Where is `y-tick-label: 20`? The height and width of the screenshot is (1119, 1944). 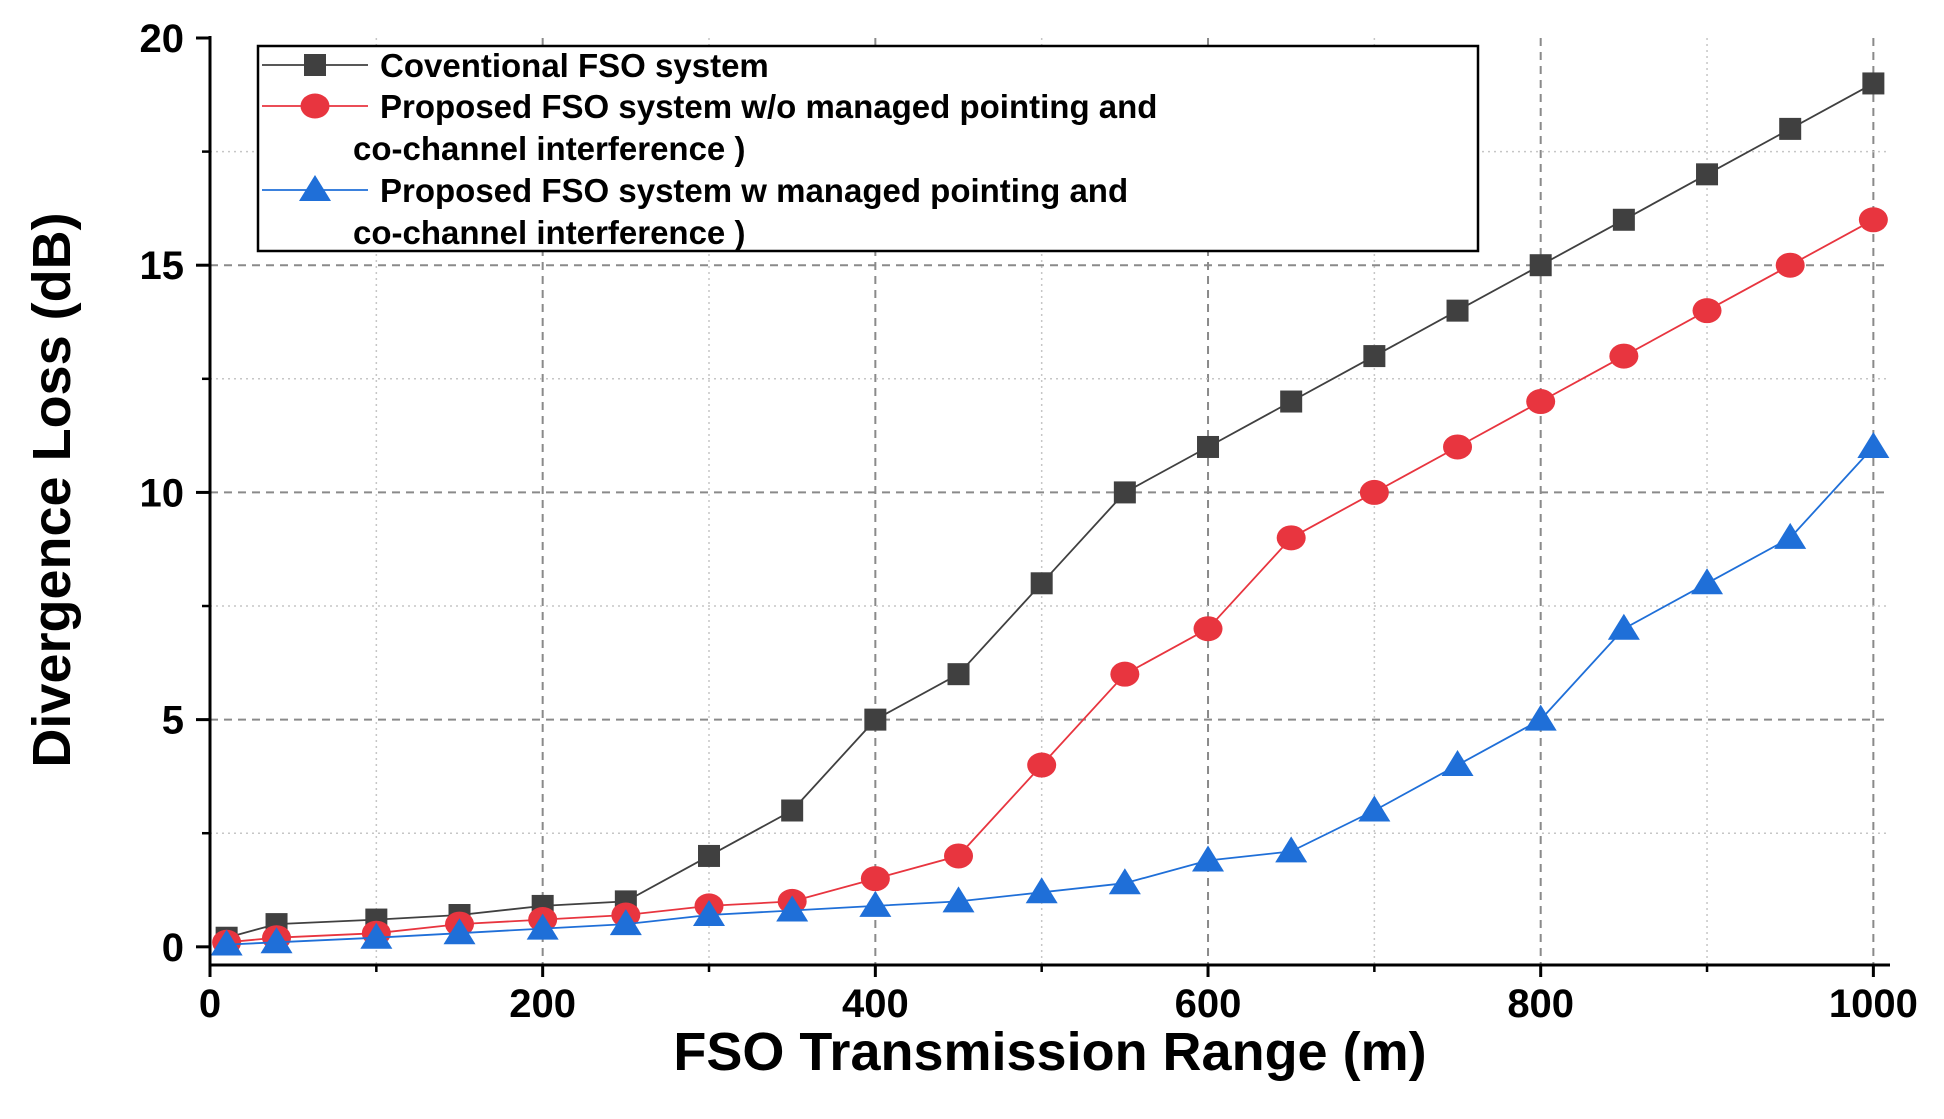
y-tick-label: 20 is located at coordinates (162, 39).